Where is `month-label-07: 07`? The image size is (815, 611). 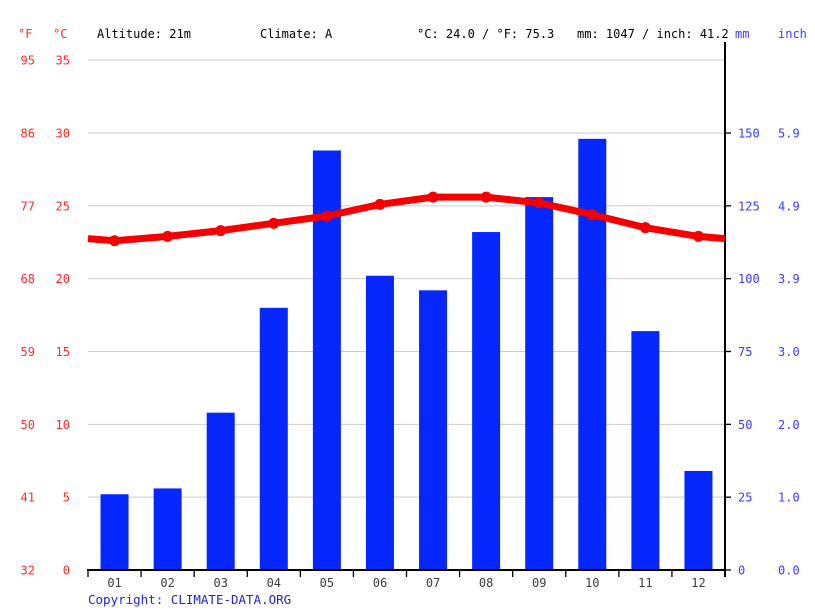
month-label-07: 07 is located at coordinates (433, 583).